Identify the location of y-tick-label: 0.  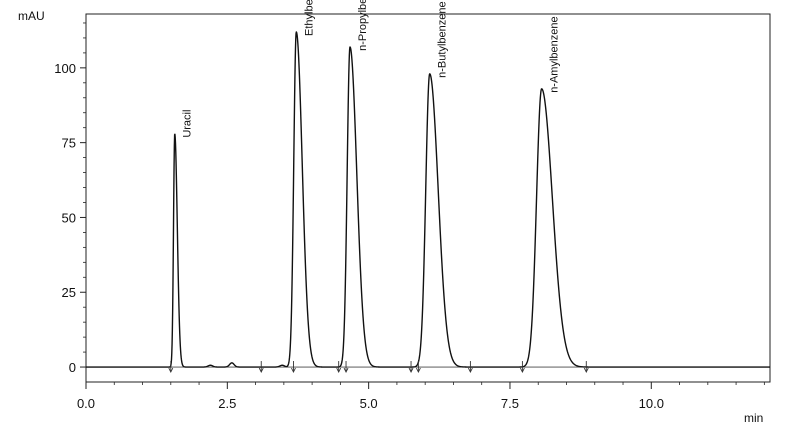
(72, 367).